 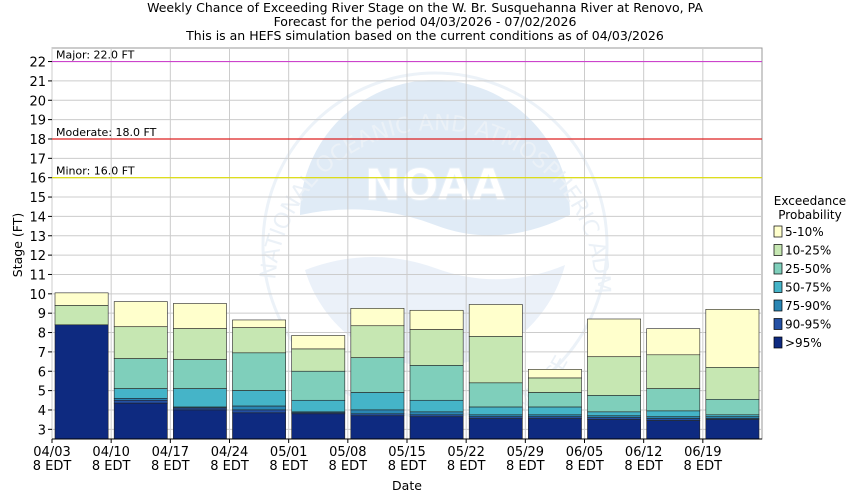 What do you see at coordinates (106, 132) in the screenshot?
I see `flood-label-1: Moderate: 18.0 FT` at bounding box center [106, 132].